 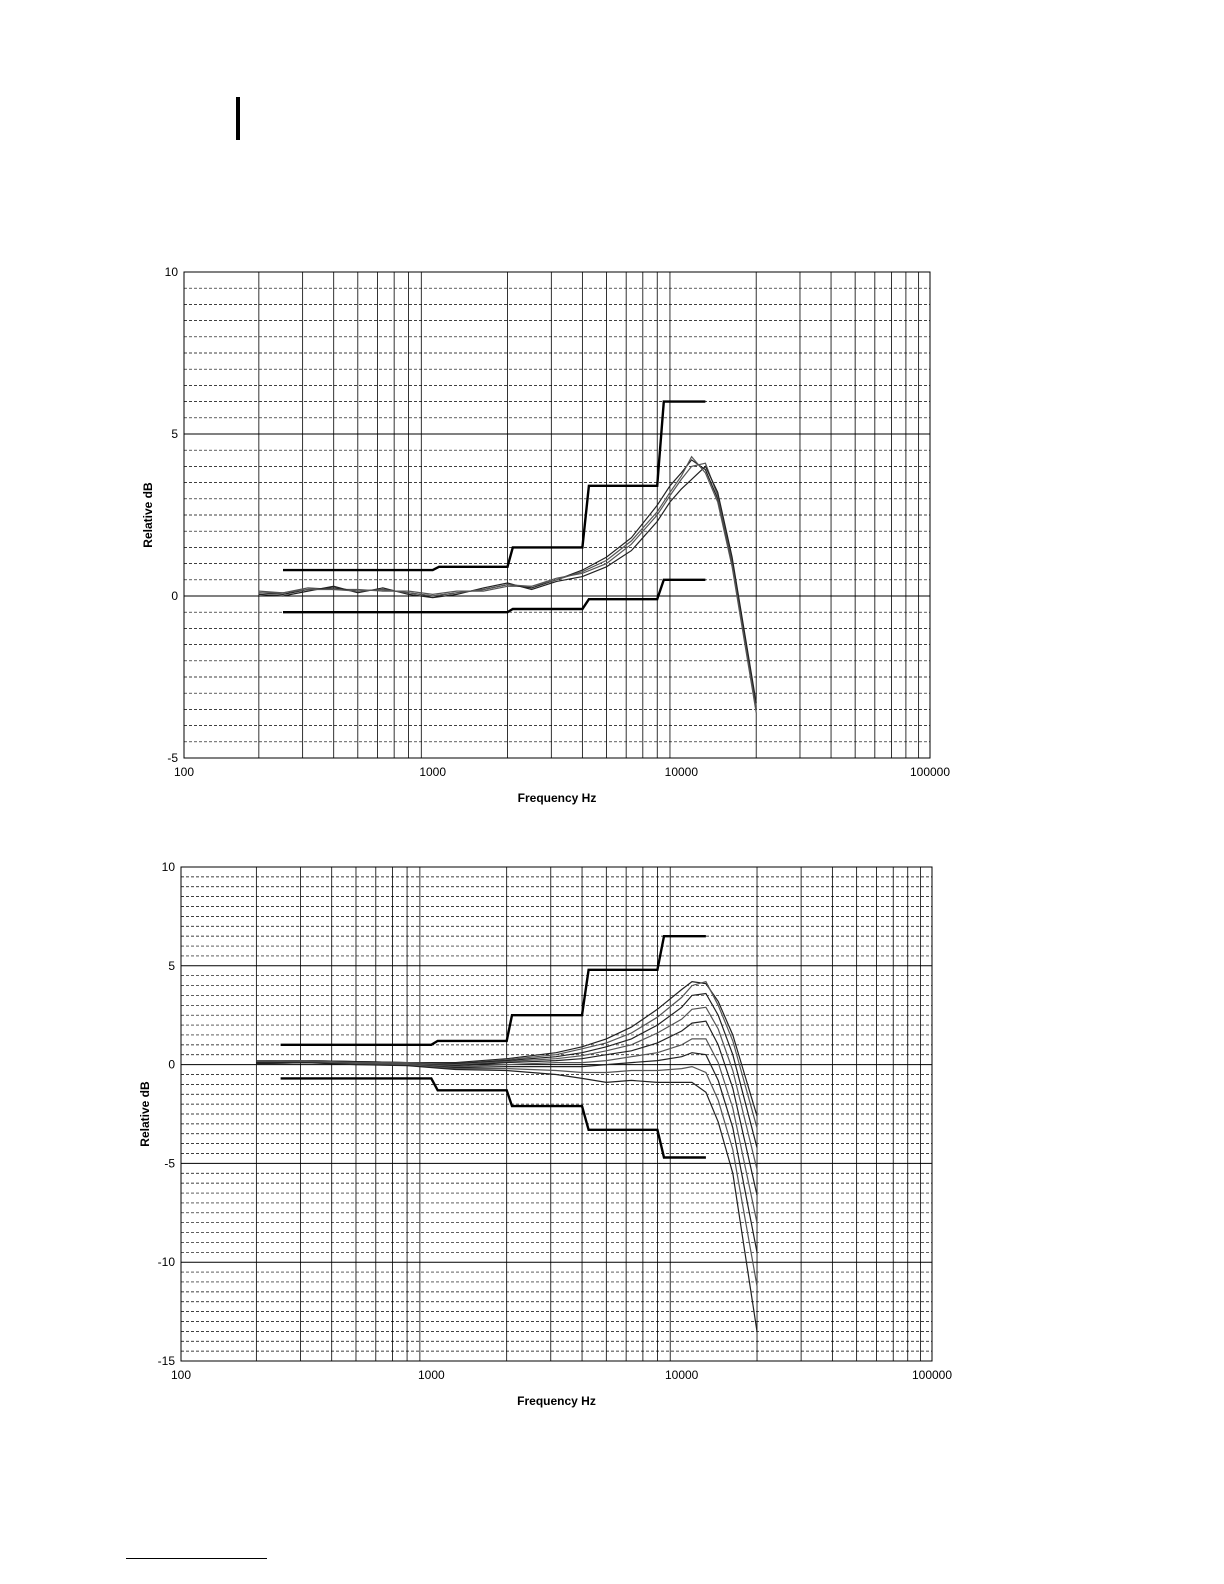 I want to click on y-tick-label: -15, so click(x=167, y=1361).